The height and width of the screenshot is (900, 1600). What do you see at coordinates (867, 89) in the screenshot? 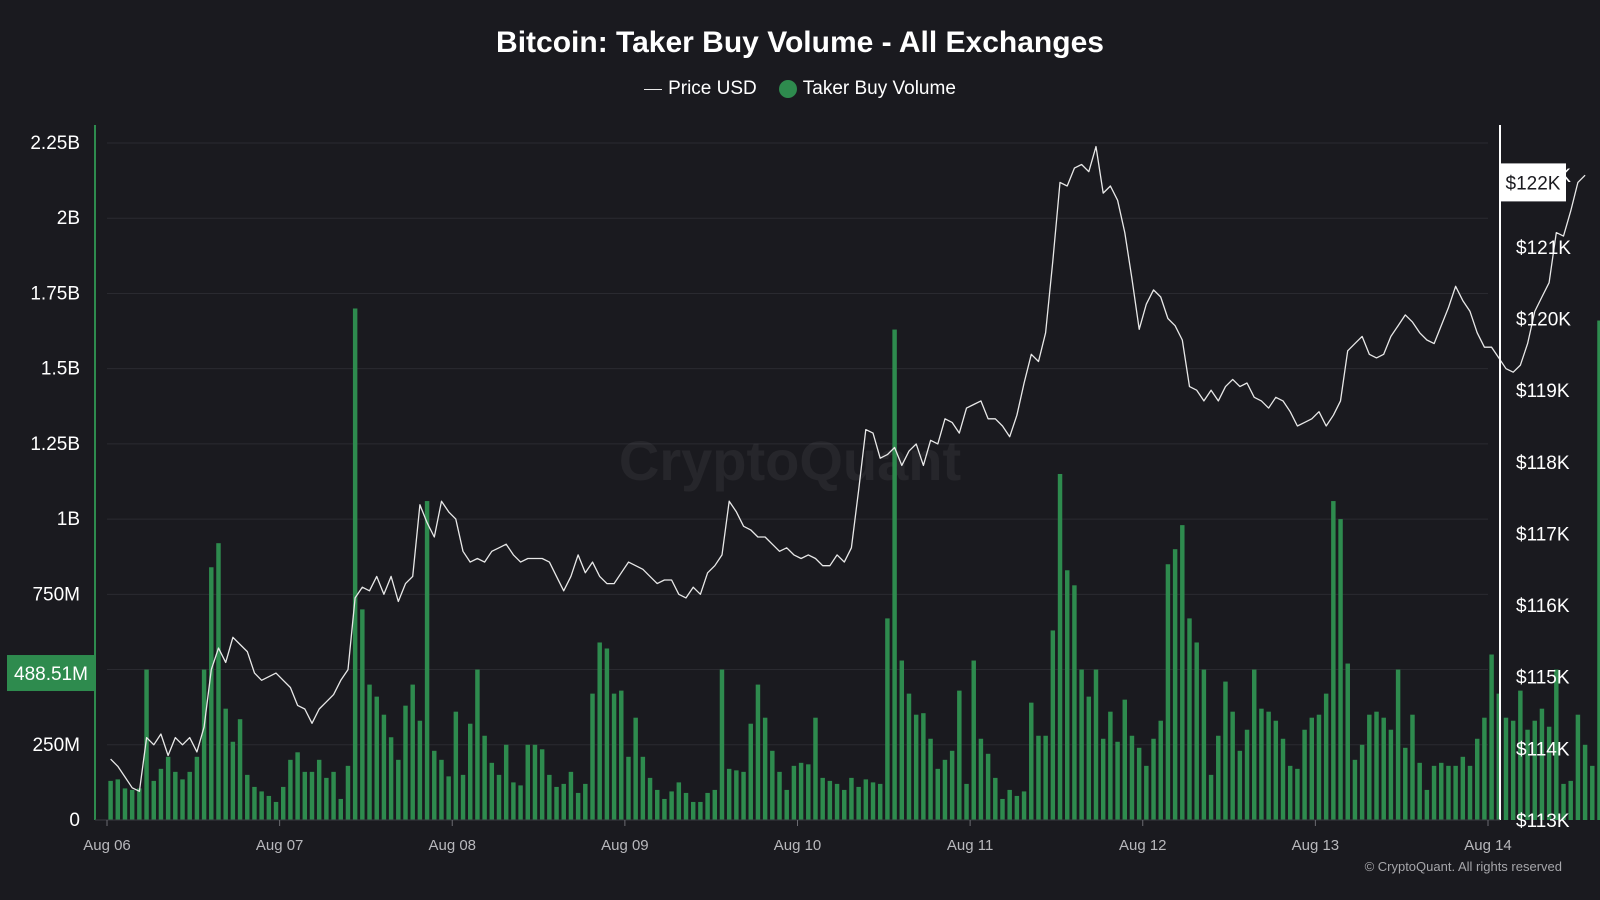
I see `legend-item-volume: Taker Buy Volume` at bounding box center [867, 89].